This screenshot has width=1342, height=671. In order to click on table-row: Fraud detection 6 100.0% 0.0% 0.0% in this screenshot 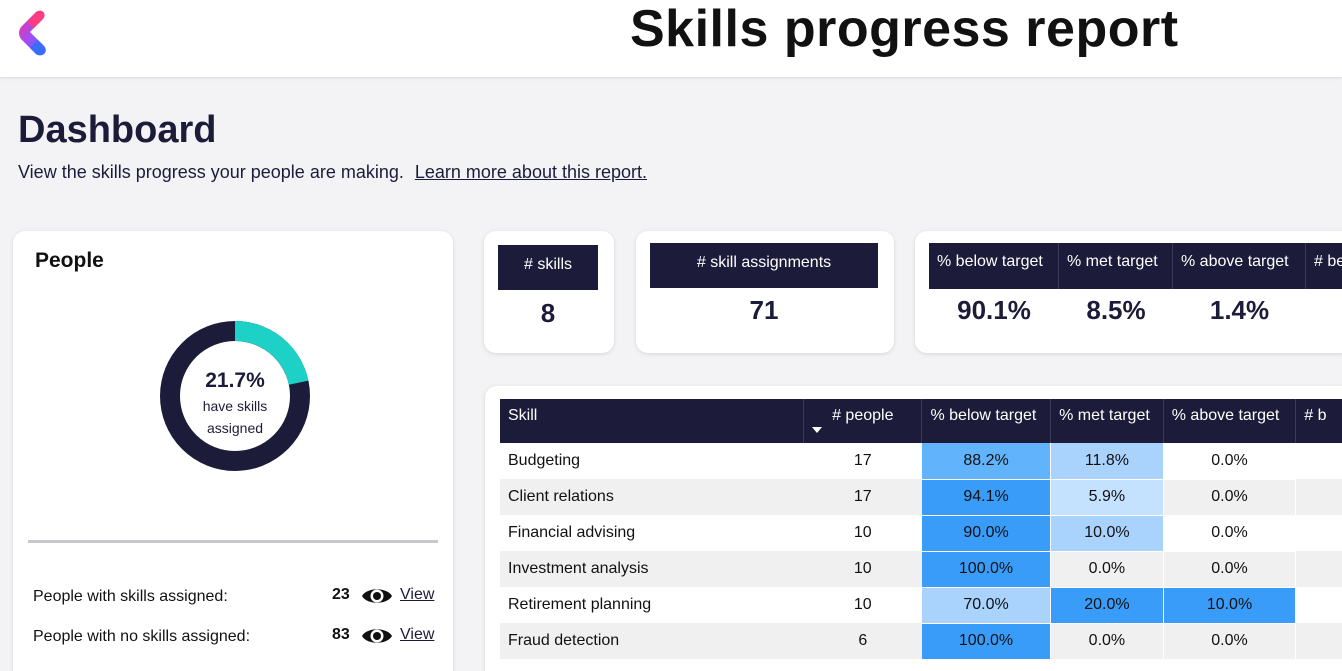, I will do `click(921, 641)`.